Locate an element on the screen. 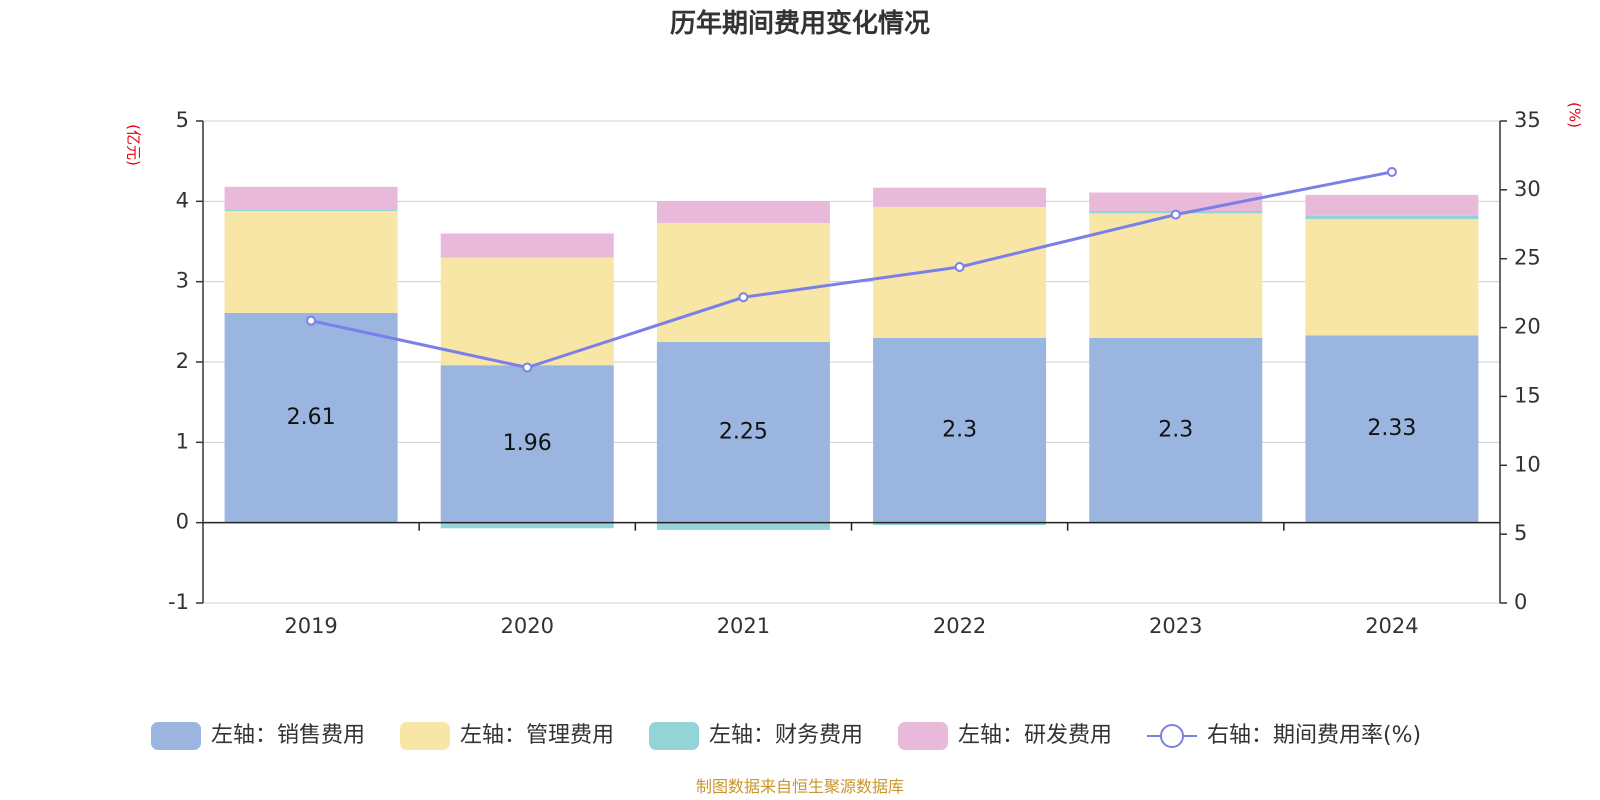 Image resolution: width=1600 pixels, height=800 pixels. left-tick-label: 2 is located at coordinates (182, 361).